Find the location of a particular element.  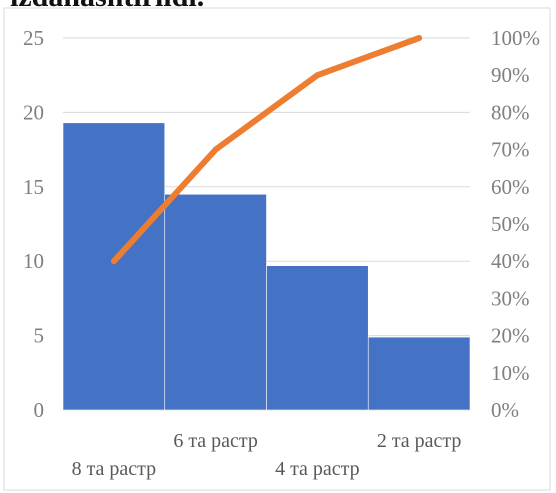

right-tick-label: 100% is located at coordinates (515, 38).